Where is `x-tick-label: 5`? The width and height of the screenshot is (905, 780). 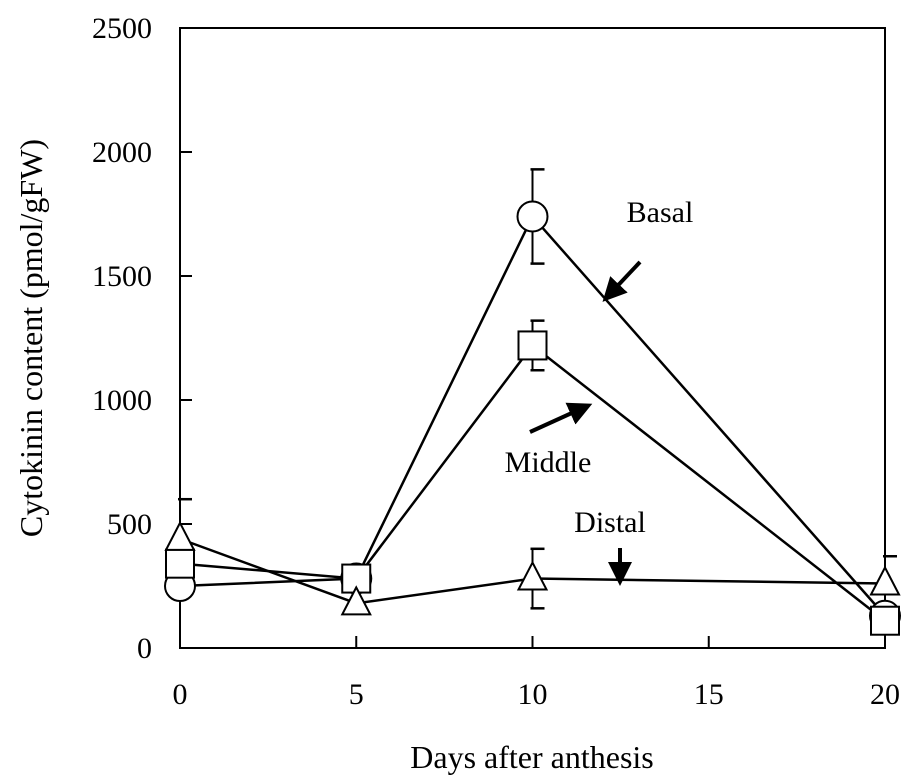 x-tick-label: 5 is located at coordinates (356, 694).